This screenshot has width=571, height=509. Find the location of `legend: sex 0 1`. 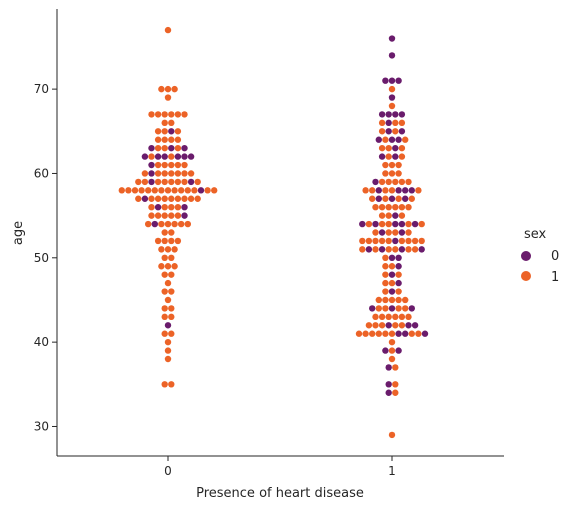

legend: sex 0 1 is located at coordinates (540, 256).